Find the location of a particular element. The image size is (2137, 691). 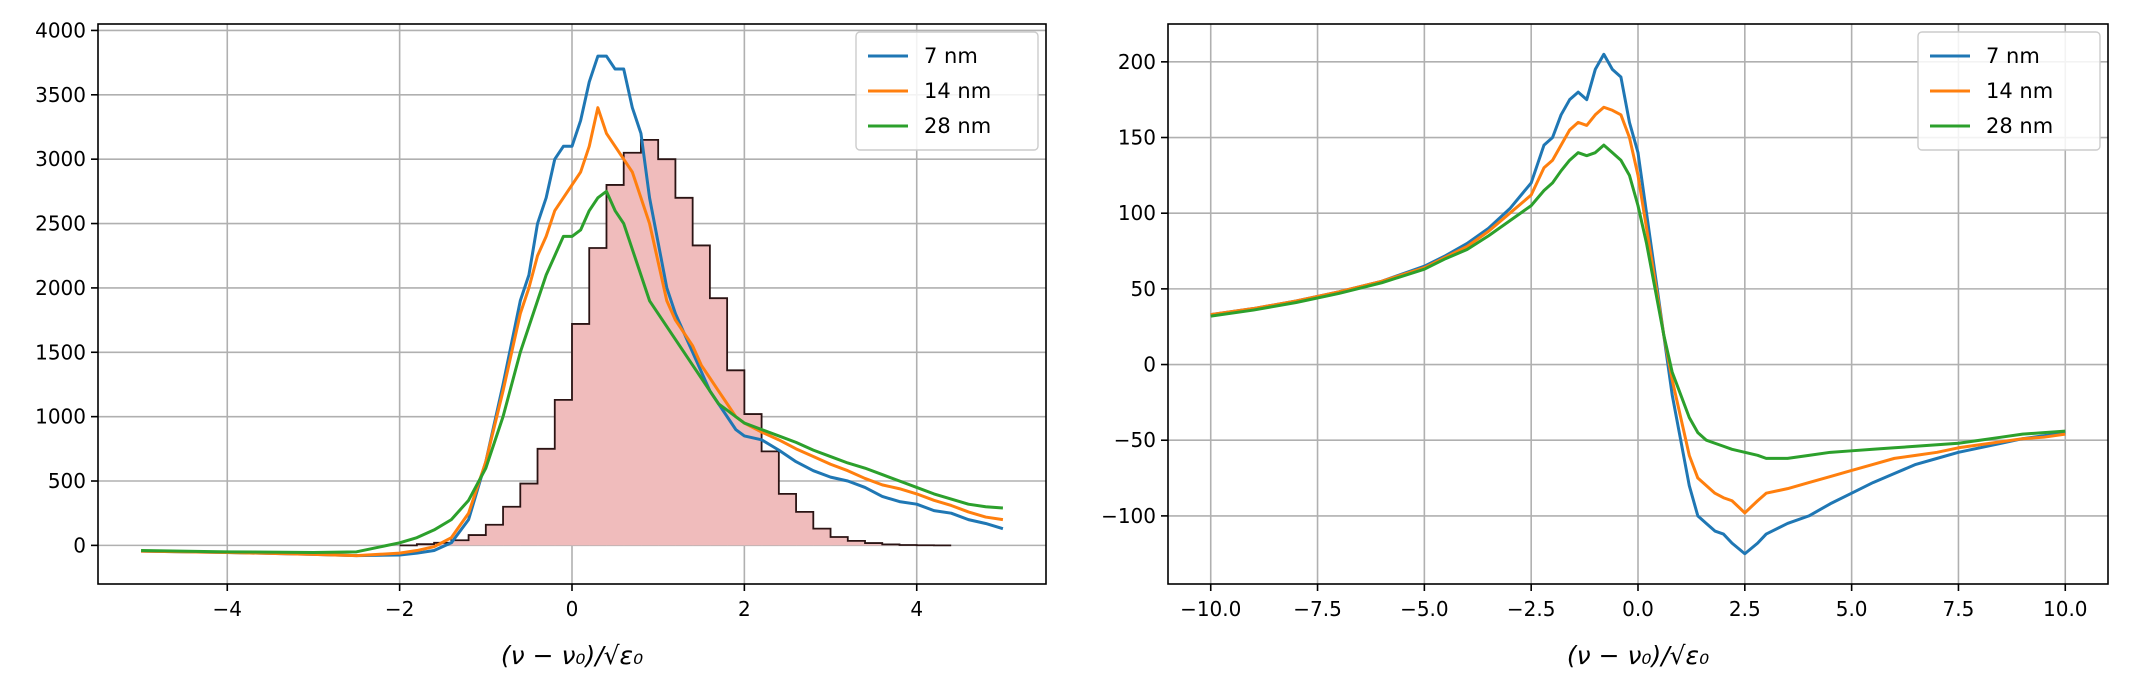

x-tick-label: −2 is located at coordinates (399, 609).